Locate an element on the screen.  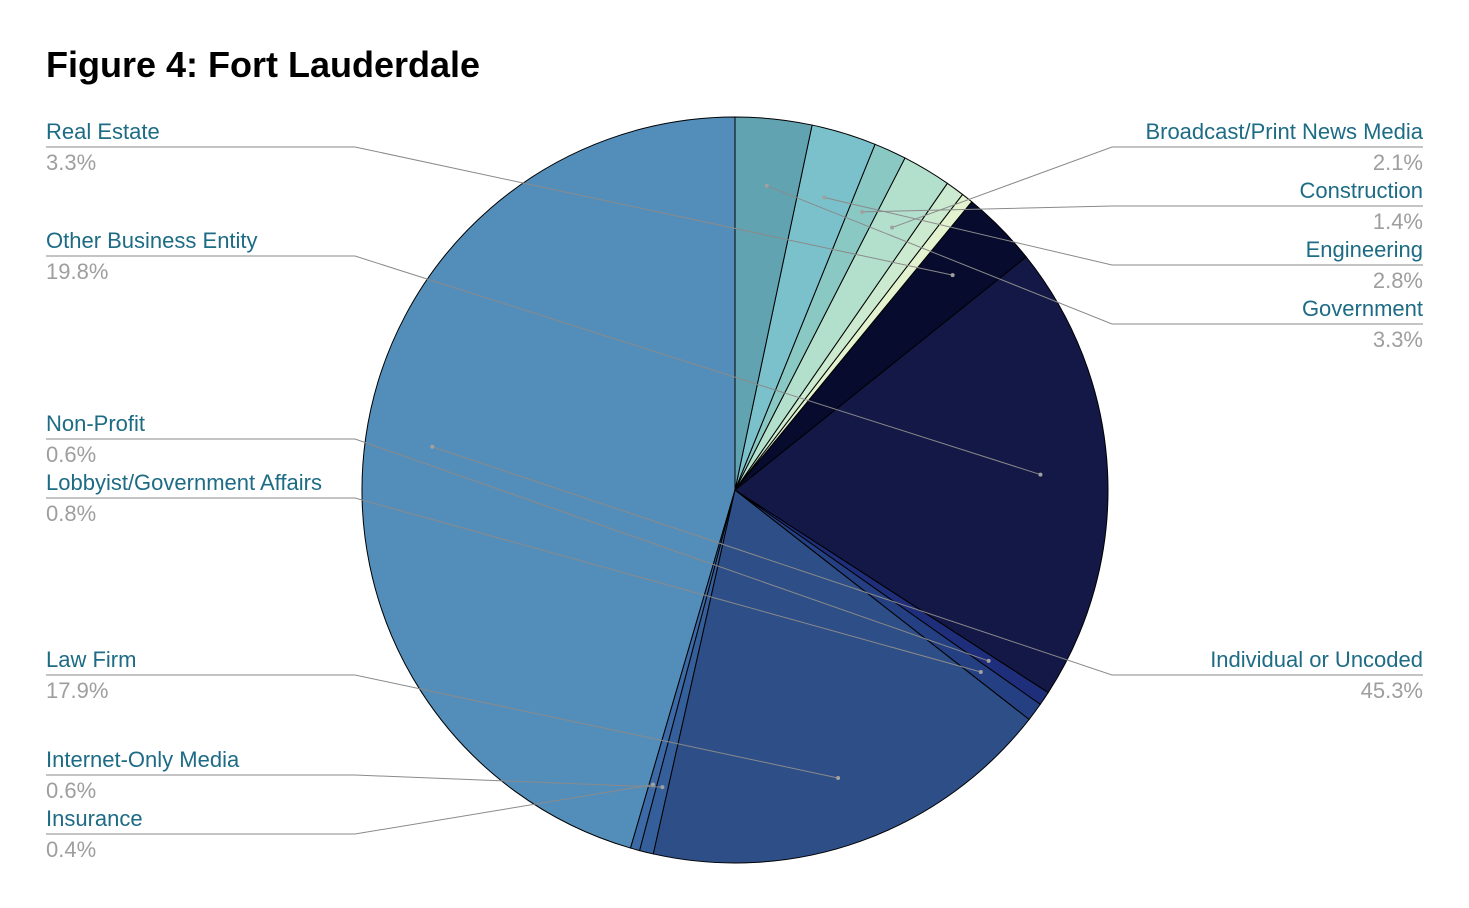
leader-dot-government is located at coordinates (766, 185).